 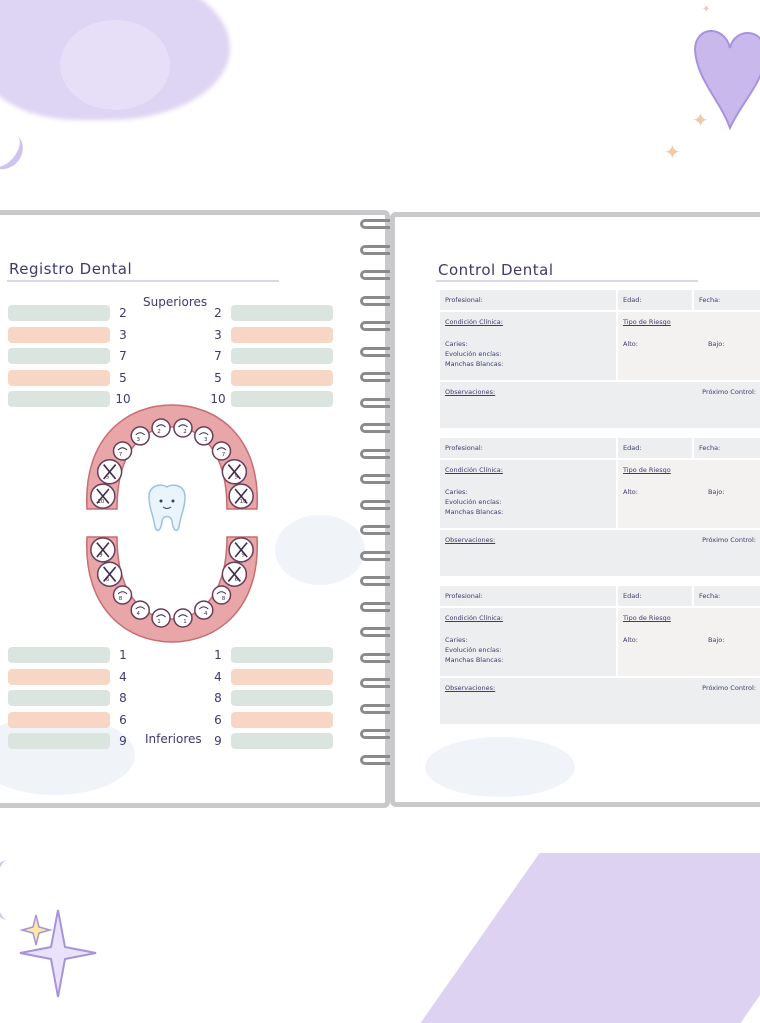 I want to click on tooth-record-row: 3, so click(x=72, y=334).